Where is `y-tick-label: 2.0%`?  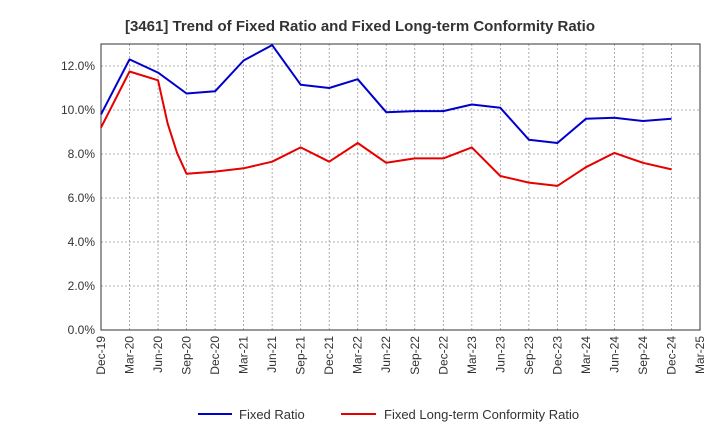 y-tick-label: 2.0% is located at coordinates (82, 286).